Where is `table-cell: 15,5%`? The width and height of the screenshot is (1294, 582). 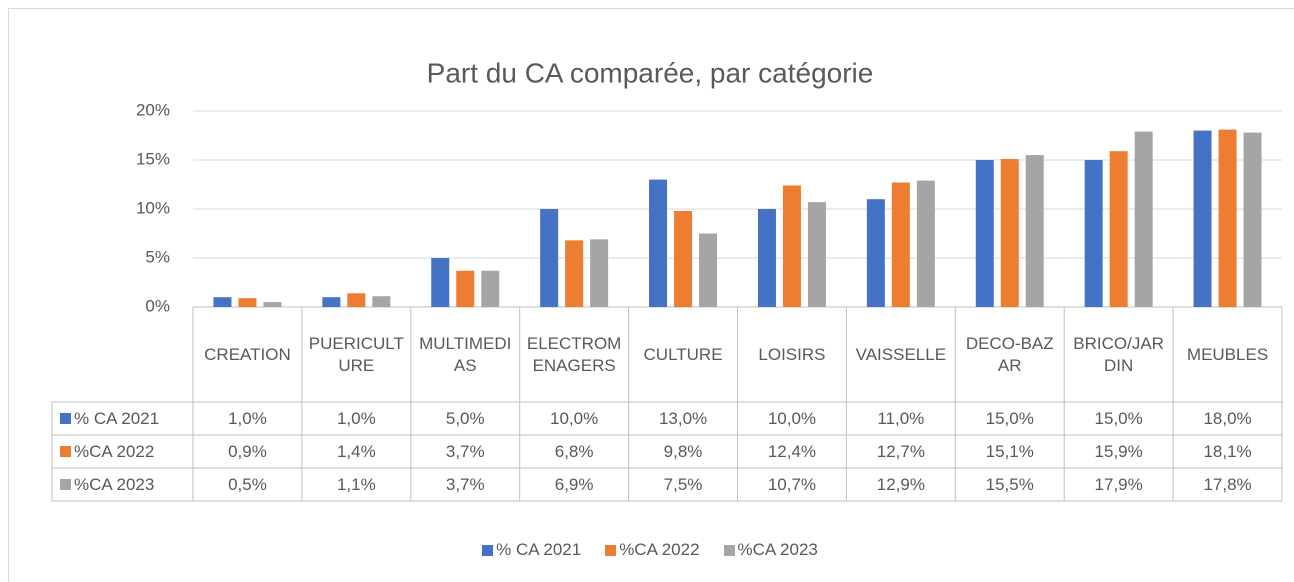 table-cell: 15,5% is located at coordinates (1009, 484).